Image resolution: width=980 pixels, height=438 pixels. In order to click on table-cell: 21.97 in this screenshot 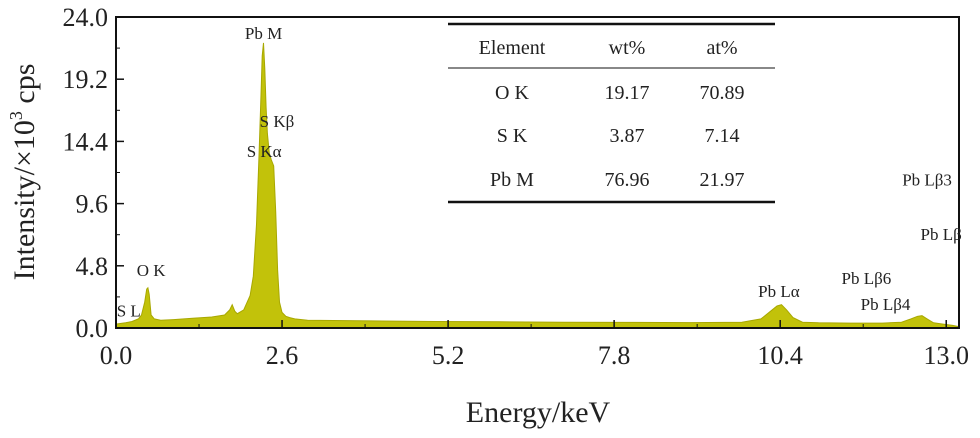, I will do `click(722, 180)`.